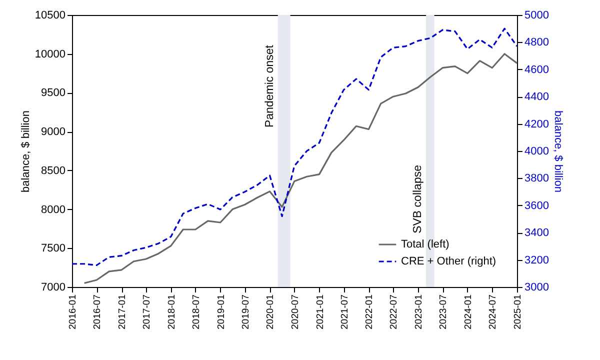 The width and height of the screenshot is (600, 360). I want to click on x-tick-label: 2018-01, so click(172, 312).